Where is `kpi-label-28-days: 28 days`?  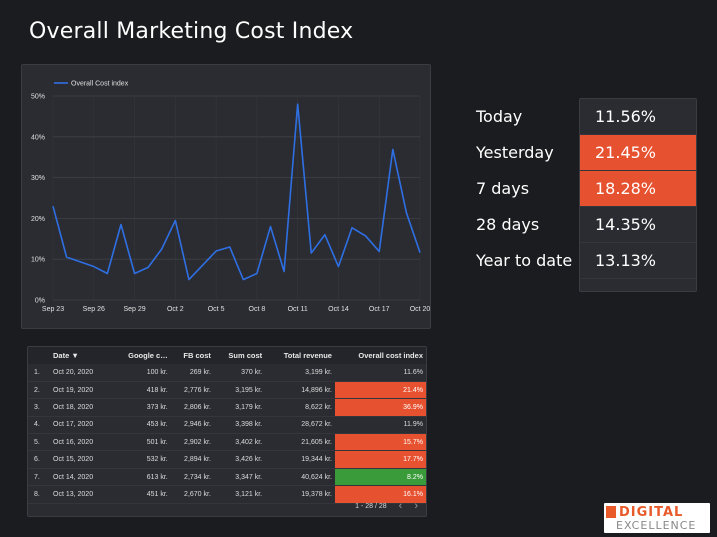
kpi-label-28-days: 28 days is located at coordinates (508, 224).